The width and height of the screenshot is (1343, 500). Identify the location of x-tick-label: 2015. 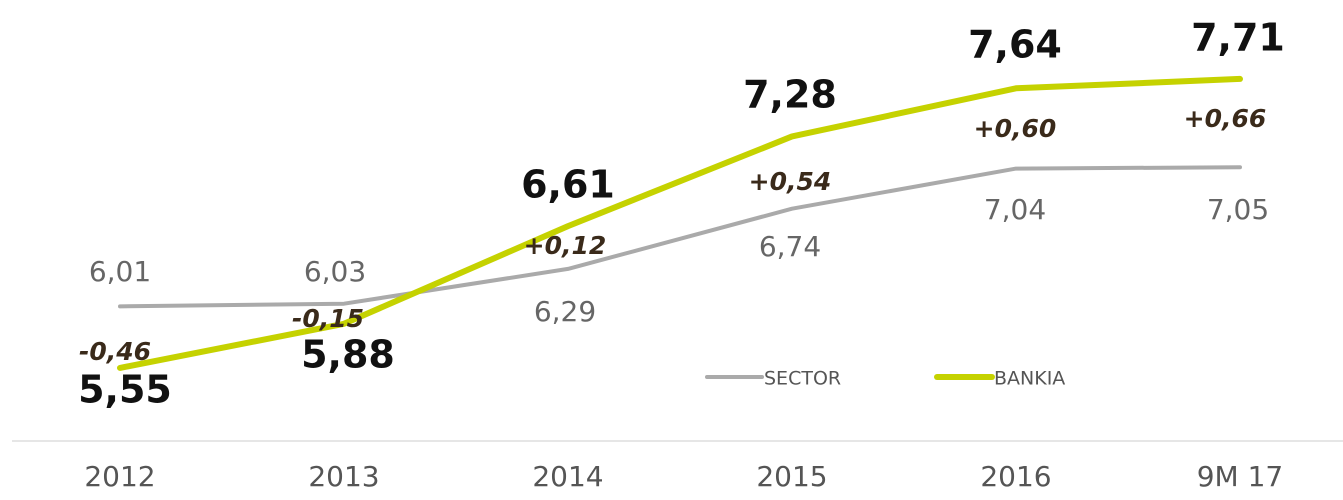
(791, 476).